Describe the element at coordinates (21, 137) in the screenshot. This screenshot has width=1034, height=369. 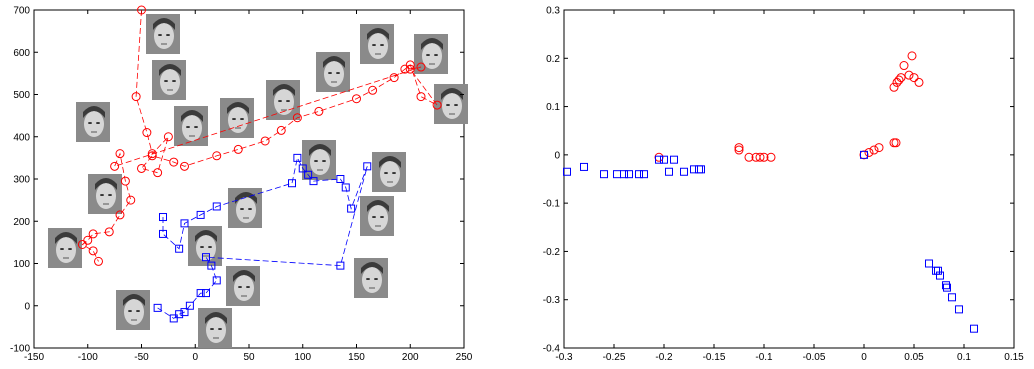
I see `left-ytick-label: 400` at that location.